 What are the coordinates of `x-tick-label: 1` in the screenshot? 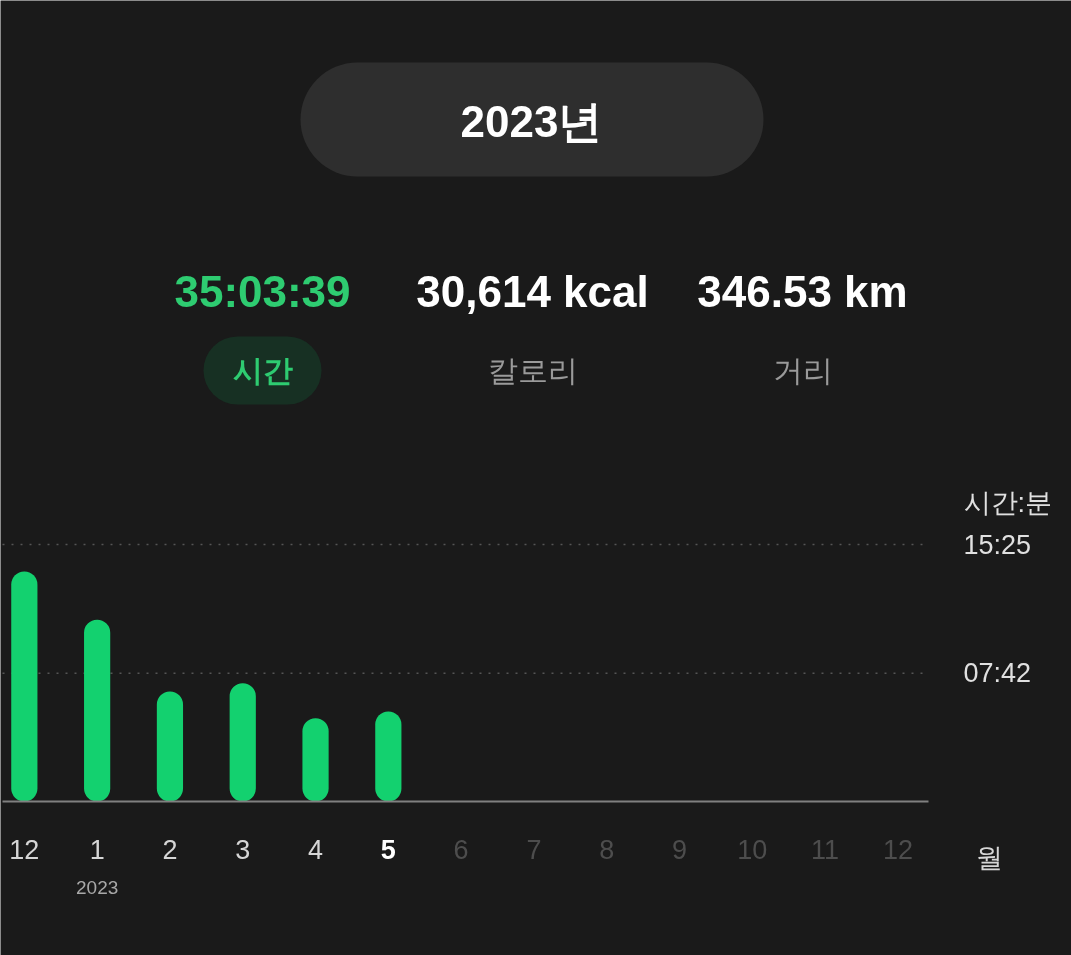 It's located at (97, 850).